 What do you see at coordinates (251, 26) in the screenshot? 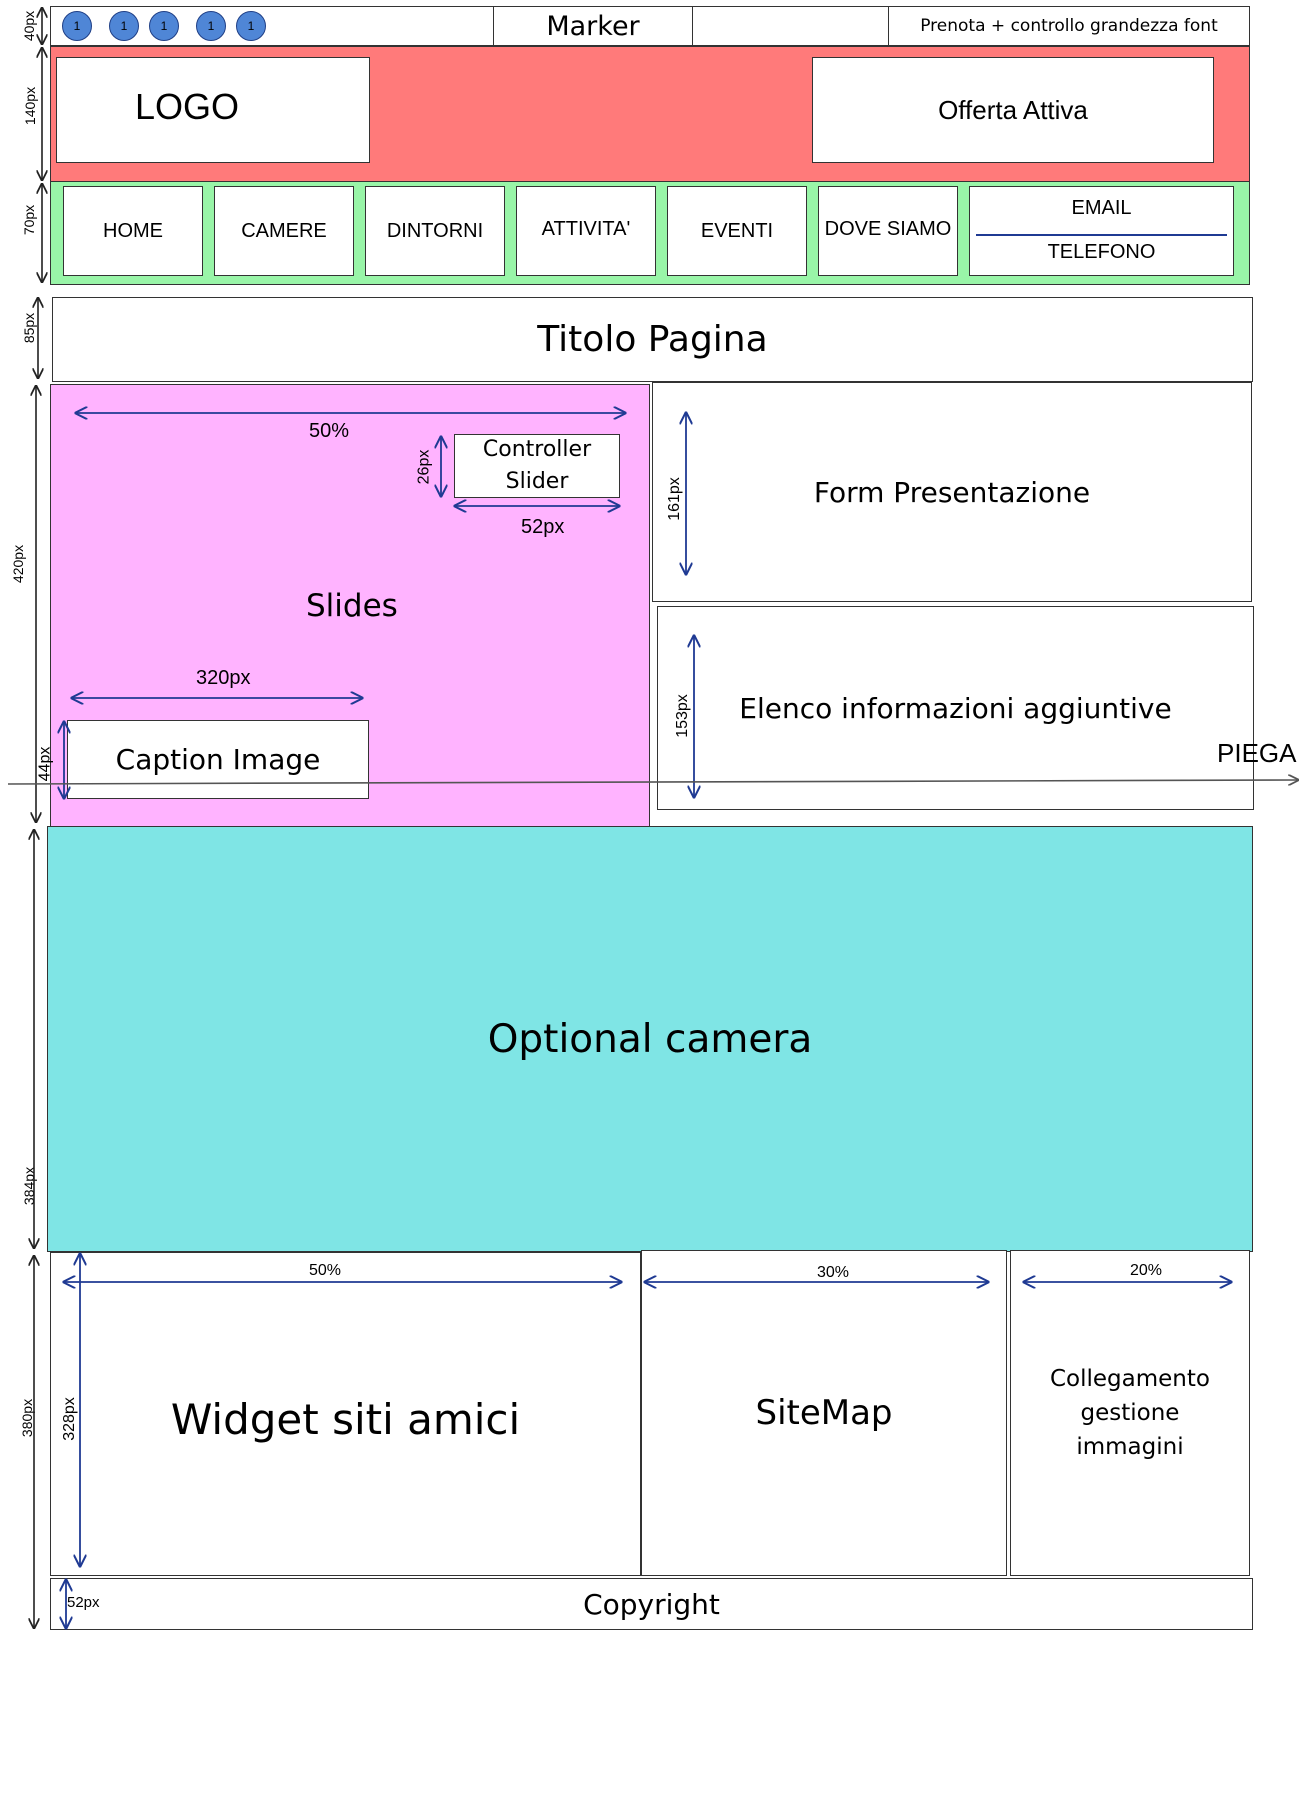
I see `slide-dot-5: 1` at bounding box center [251, 26].